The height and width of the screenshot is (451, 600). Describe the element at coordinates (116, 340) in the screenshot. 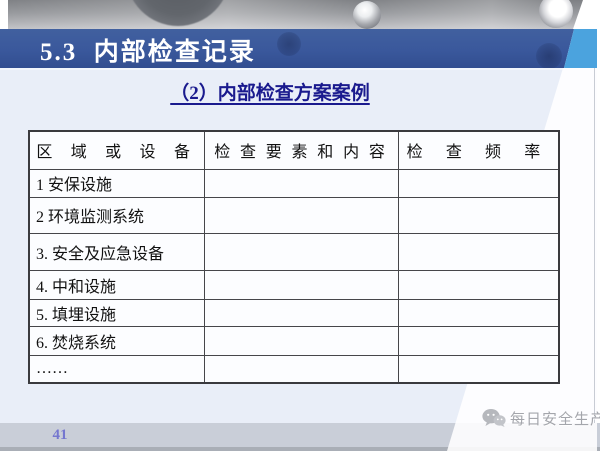

I see `cell-area: 6. 焚烧系统` at that location.